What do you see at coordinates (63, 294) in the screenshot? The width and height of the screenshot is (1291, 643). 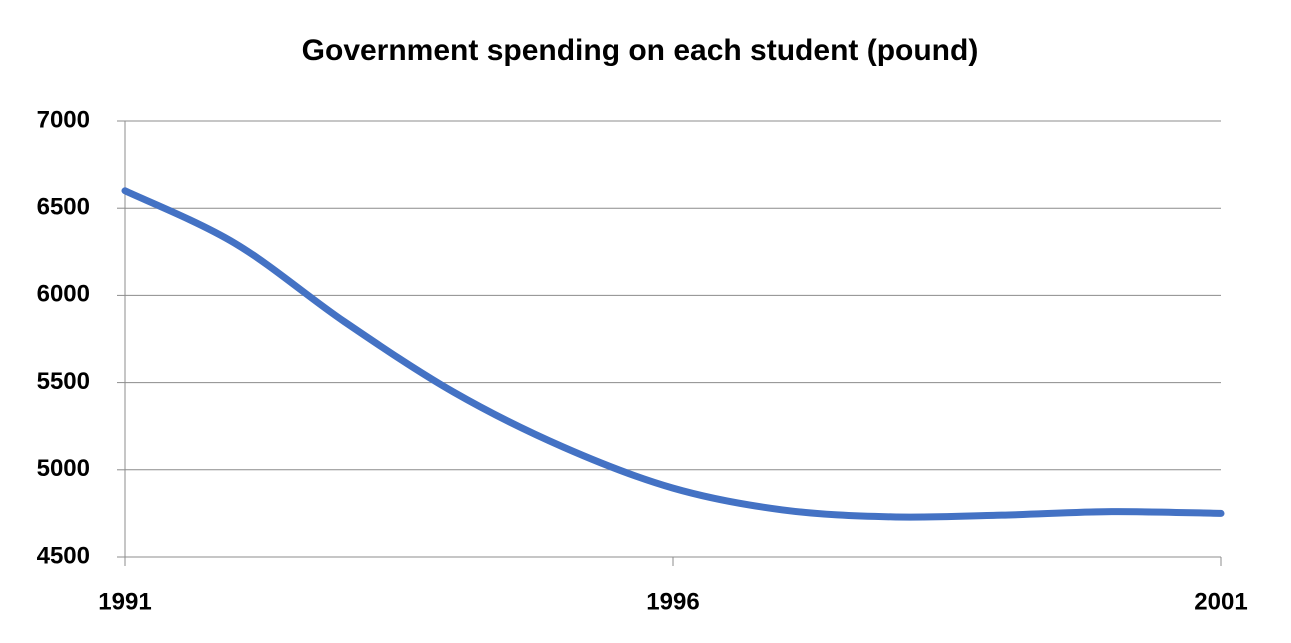 I see `y-tick-label: 6000` at bounding box center [63, 294].